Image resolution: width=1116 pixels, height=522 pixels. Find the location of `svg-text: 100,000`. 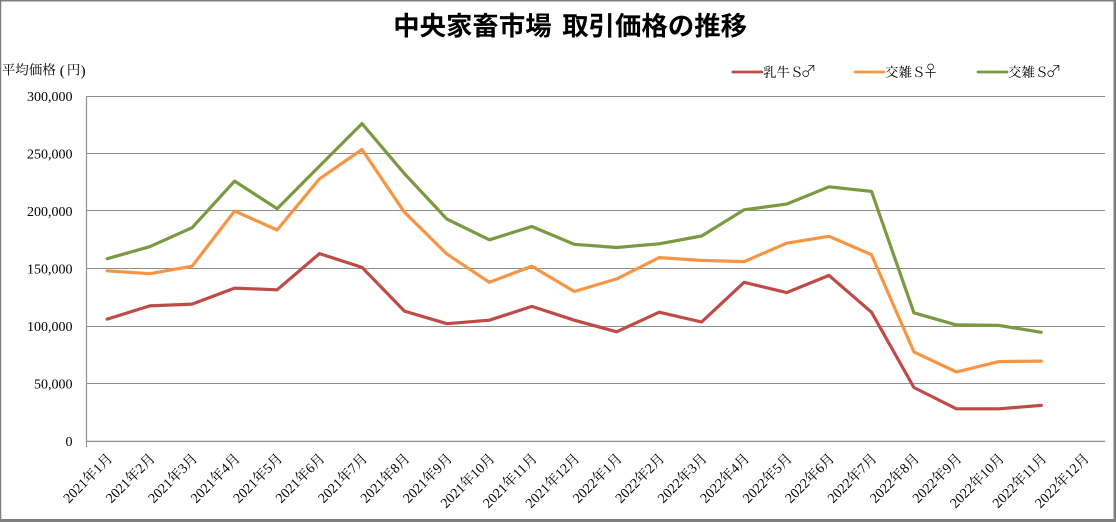

svg-text: 100,000 is located at coordinates (50, 327).